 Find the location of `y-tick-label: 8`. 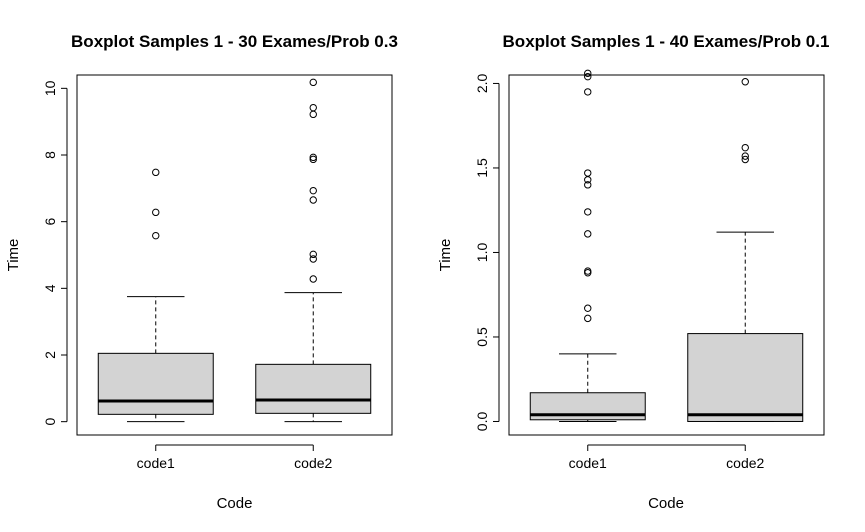

y-tick-label: 8 is located at coordinates (50, 155).